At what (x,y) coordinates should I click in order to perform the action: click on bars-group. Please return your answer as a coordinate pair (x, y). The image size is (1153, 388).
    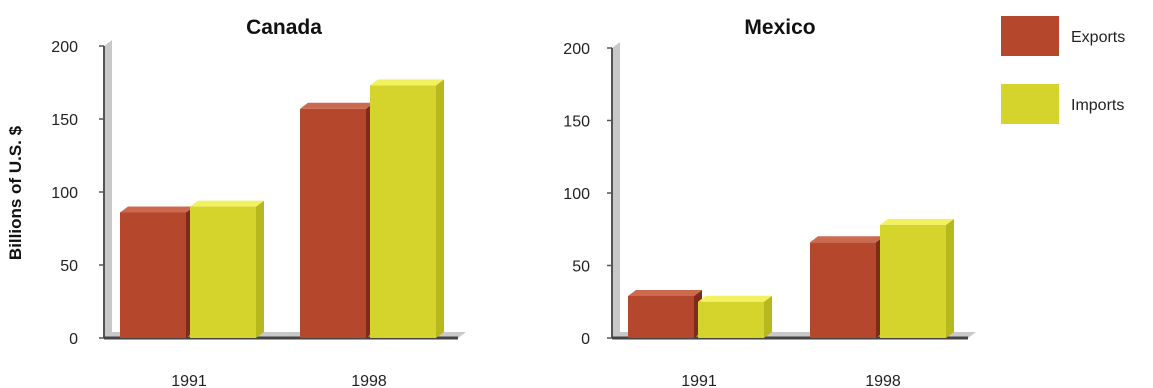
    Looking at the image, I should click on (791, 278).